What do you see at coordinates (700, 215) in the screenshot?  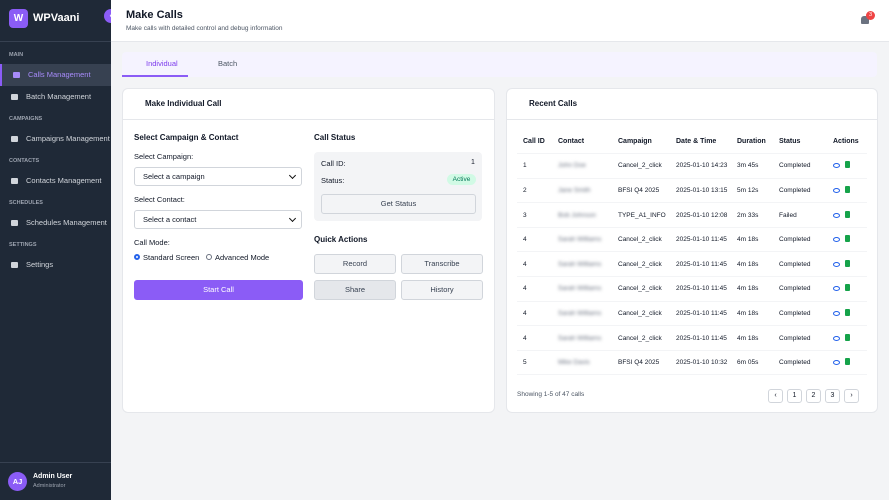 I see `cell: 2025-01-10 12:08` at bounding box center [700, 215].